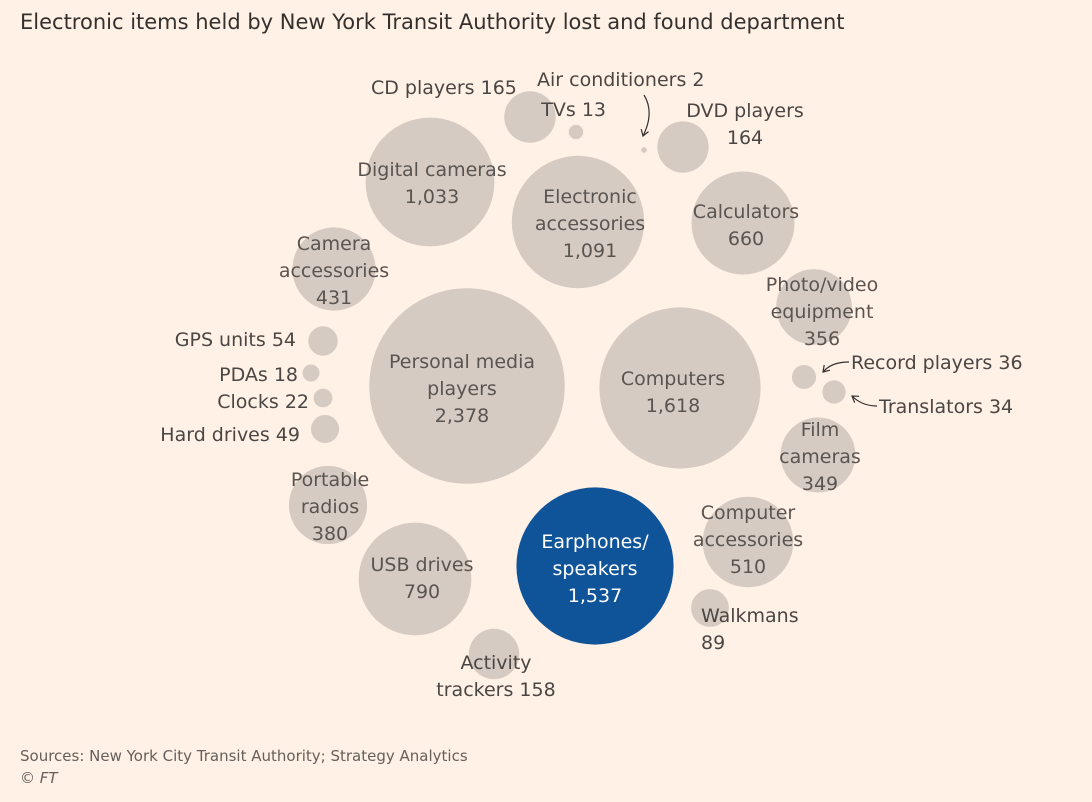 This screenshot has width=1092, height=802. I want to click on bubble-film-cameras, so click(818, 455).